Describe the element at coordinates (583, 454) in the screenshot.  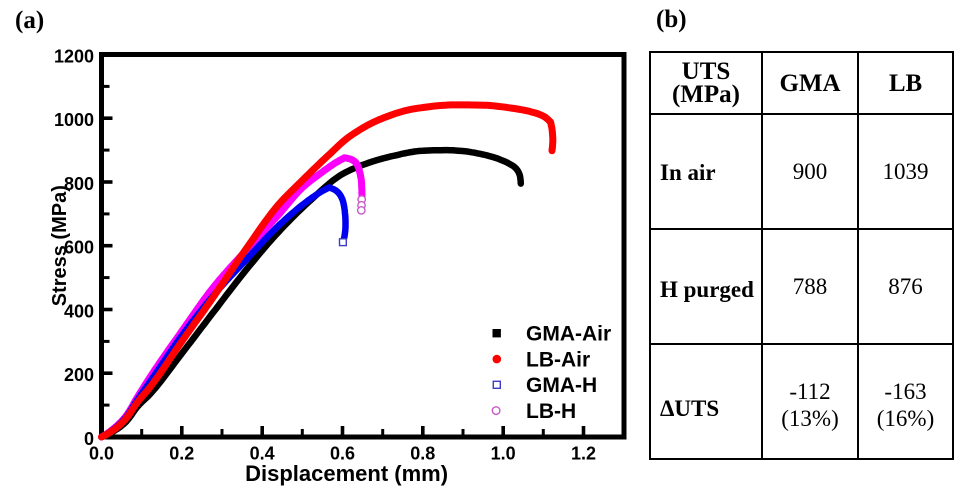
I see `svg-text: 1.2` at that location.